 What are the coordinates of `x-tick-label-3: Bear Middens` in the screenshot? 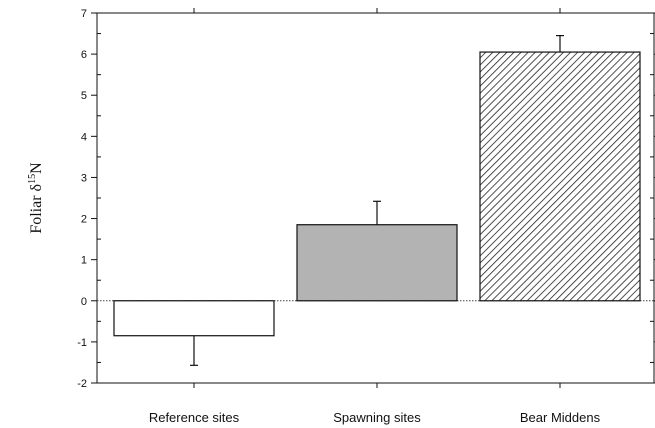 It's located at (560, 417).